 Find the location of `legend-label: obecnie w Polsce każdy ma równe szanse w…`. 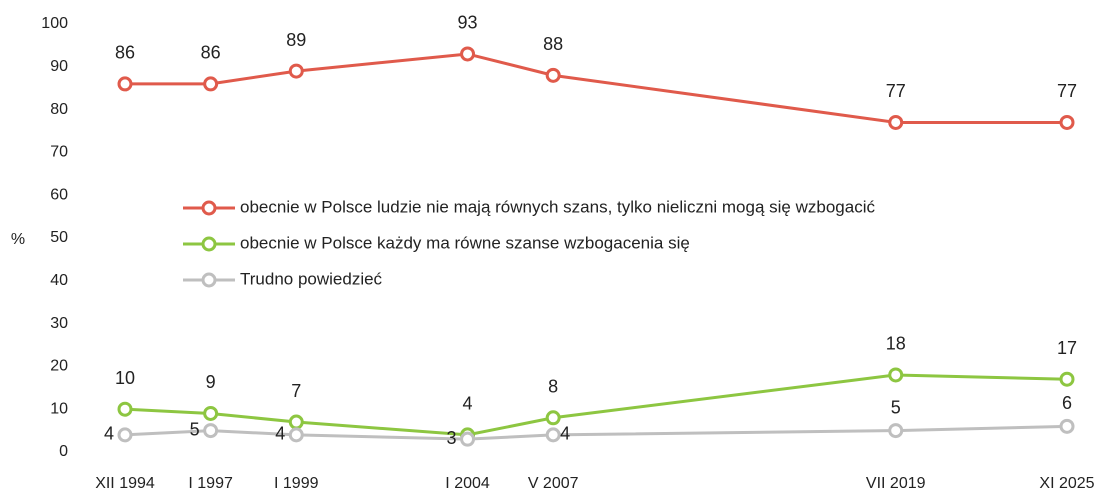

legend-label: obecnie w Polsce każdy ma równe szanse w… is located at coordinates (465, 242).